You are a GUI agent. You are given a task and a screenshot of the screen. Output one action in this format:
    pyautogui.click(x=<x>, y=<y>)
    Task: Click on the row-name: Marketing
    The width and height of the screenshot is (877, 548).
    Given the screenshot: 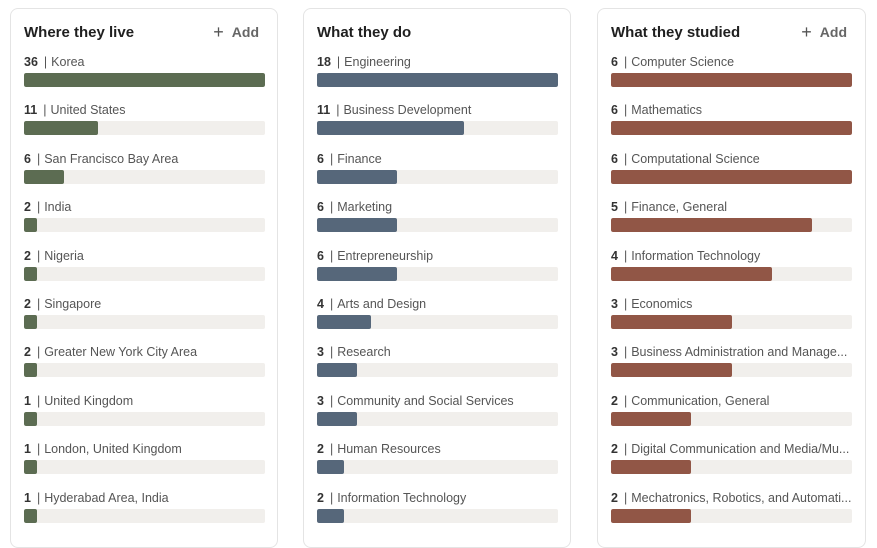 What is the action you would take?
    pyautogui.click(x=365, y=207)
    